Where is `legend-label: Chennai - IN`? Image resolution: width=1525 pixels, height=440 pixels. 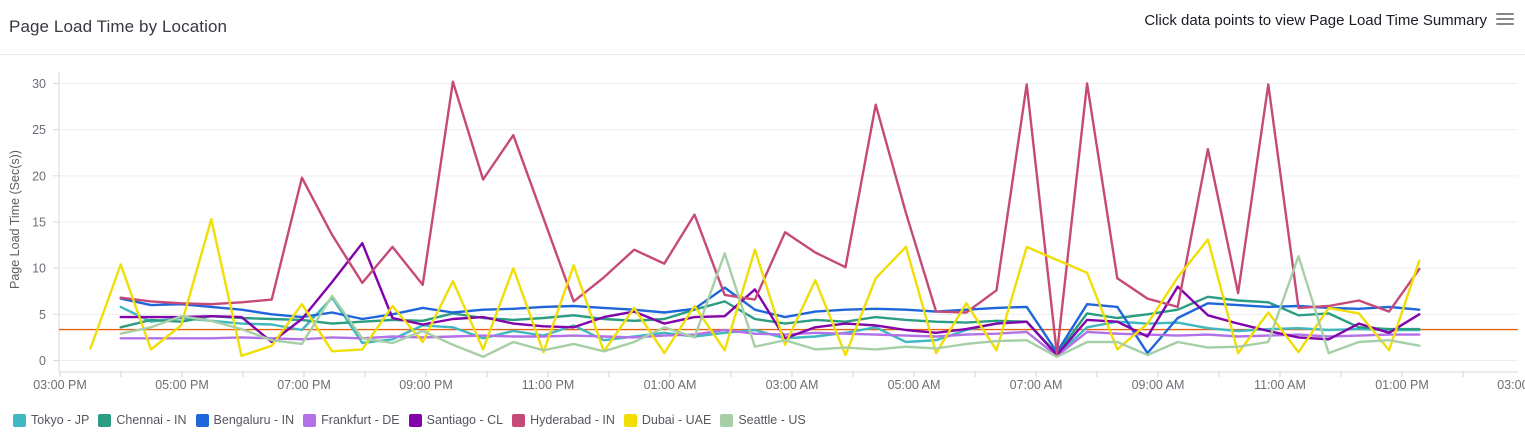
legend-label: Chennai - IN is located at coordinates (151, 420).